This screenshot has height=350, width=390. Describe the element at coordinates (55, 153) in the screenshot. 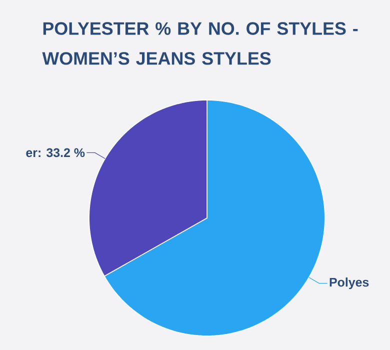

I see `slice-label: er: 33.2 %` at that location.